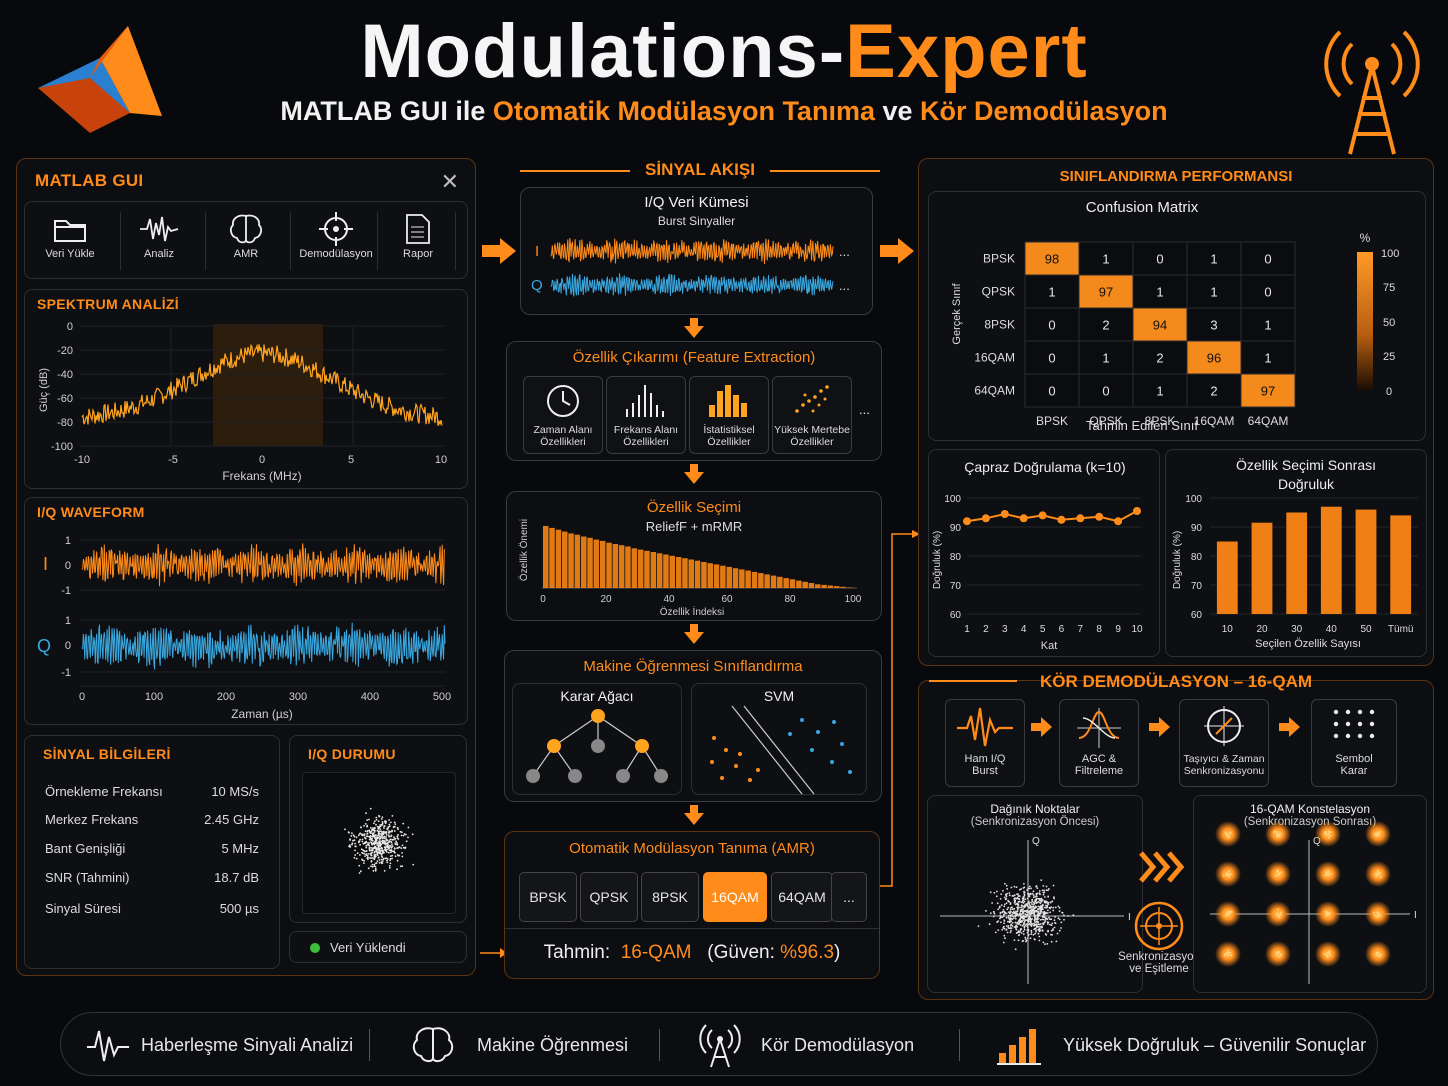 This screenshot has height=1086, width=1448. Describe the element at coordinates (1159, 926) in the screenshot. I see `sync-target-icon` at that location.